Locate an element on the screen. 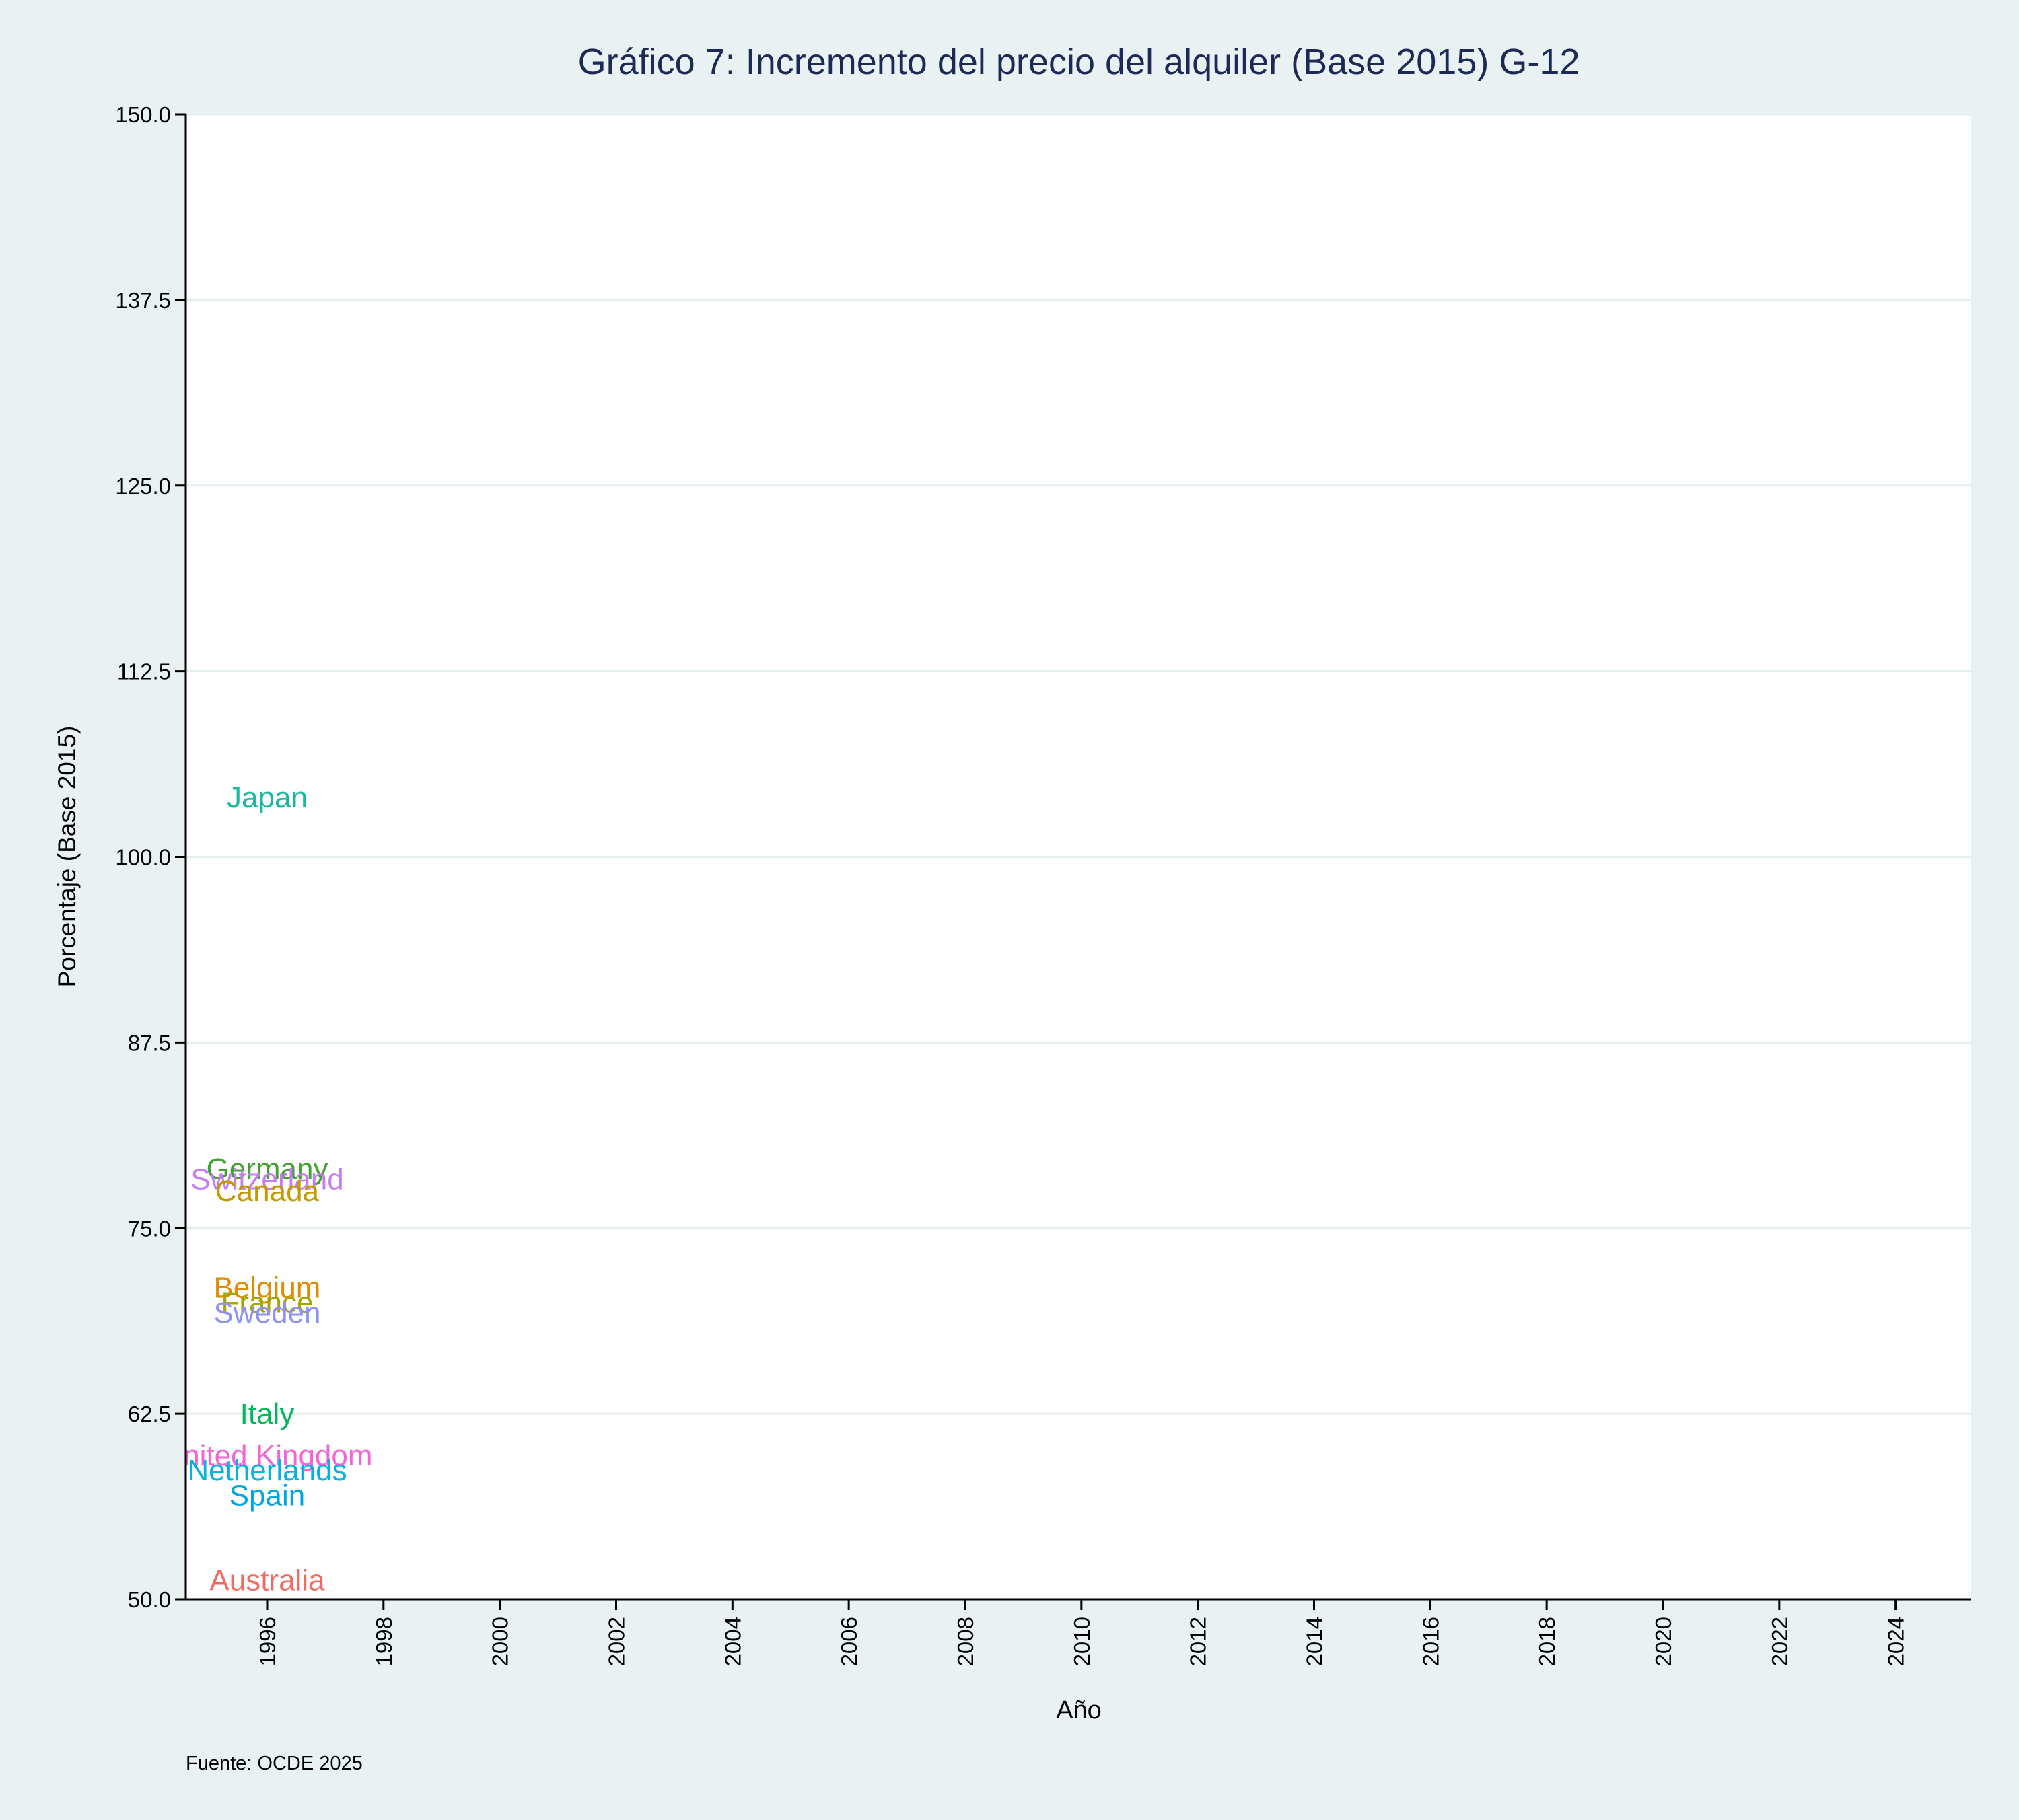  x-tick-label: 2018 is located at coordinates (1547, 1641).